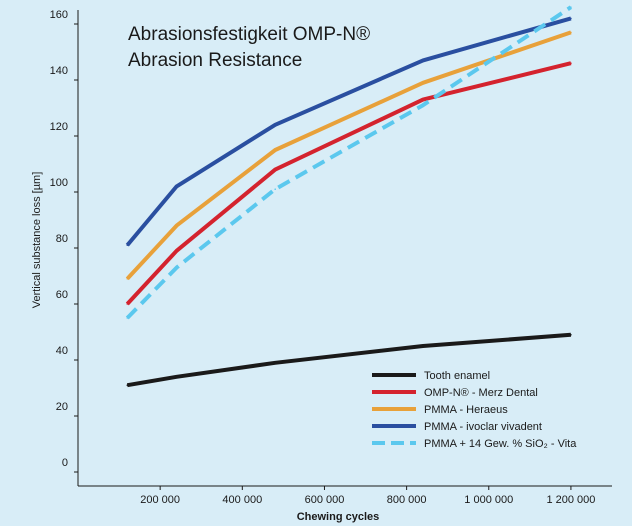 The height and width of the screenshot is (526, 632). What do you see at coordinates (65, 463) in the screenshot?
I see `y-tick-label: 0` at bounding box center [65, 463].